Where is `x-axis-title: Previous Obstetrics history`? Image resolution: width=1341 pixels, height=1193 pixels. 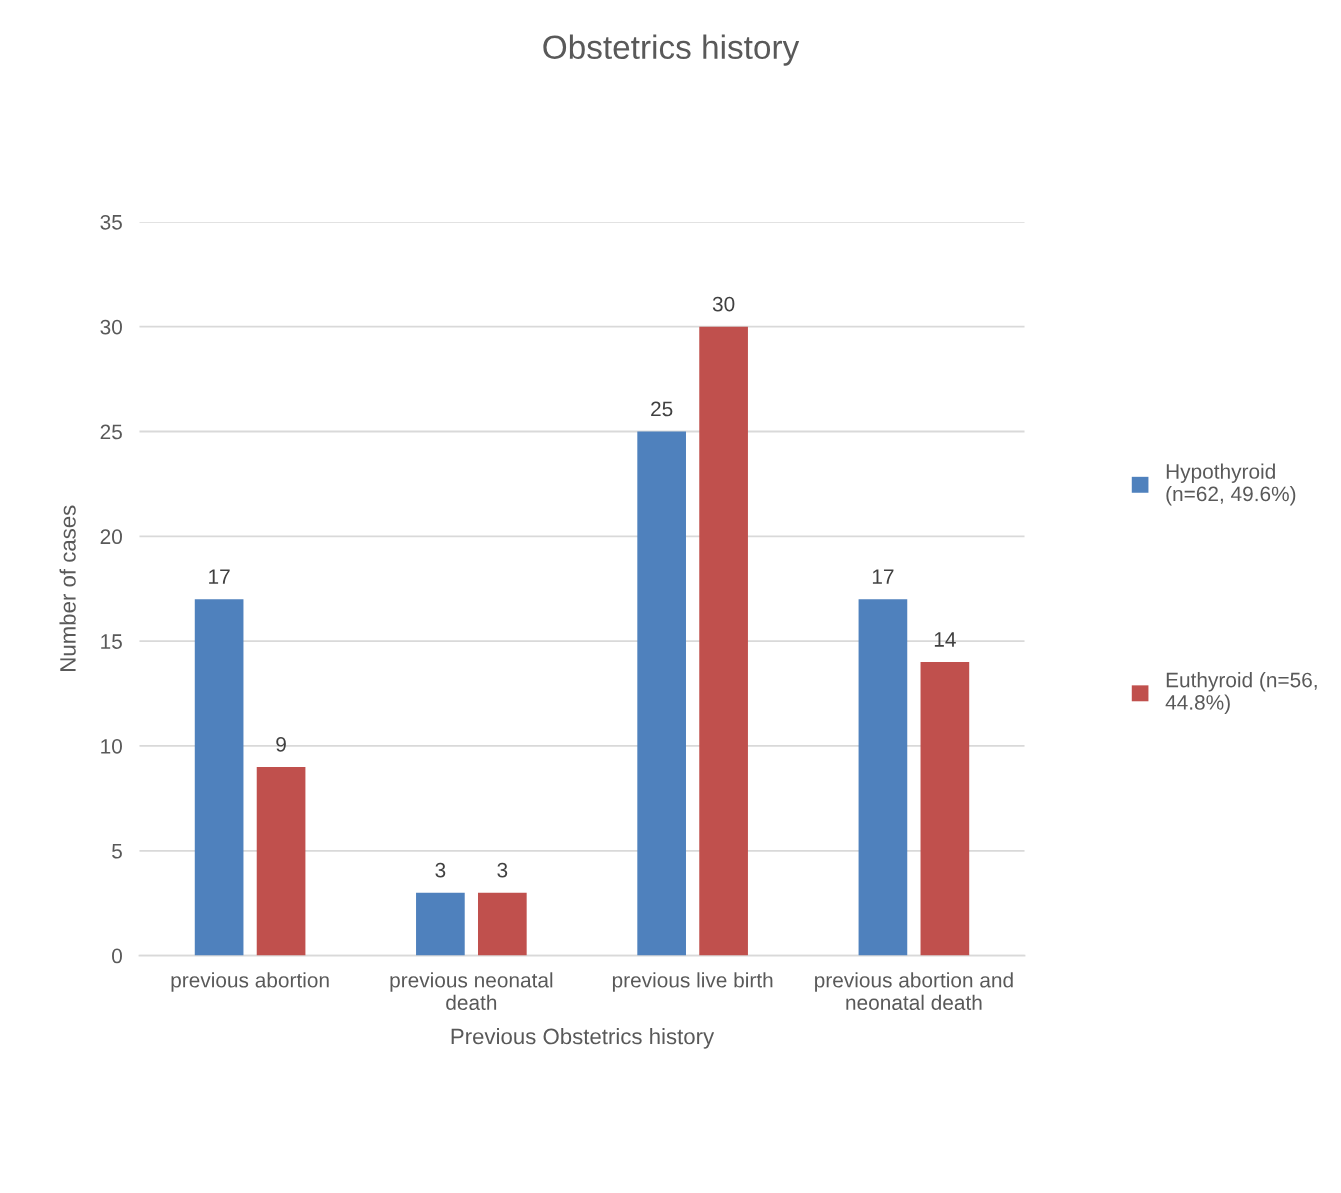 x-axis-title: Previous Obstetrics history is located at coordinates (583, 1038).